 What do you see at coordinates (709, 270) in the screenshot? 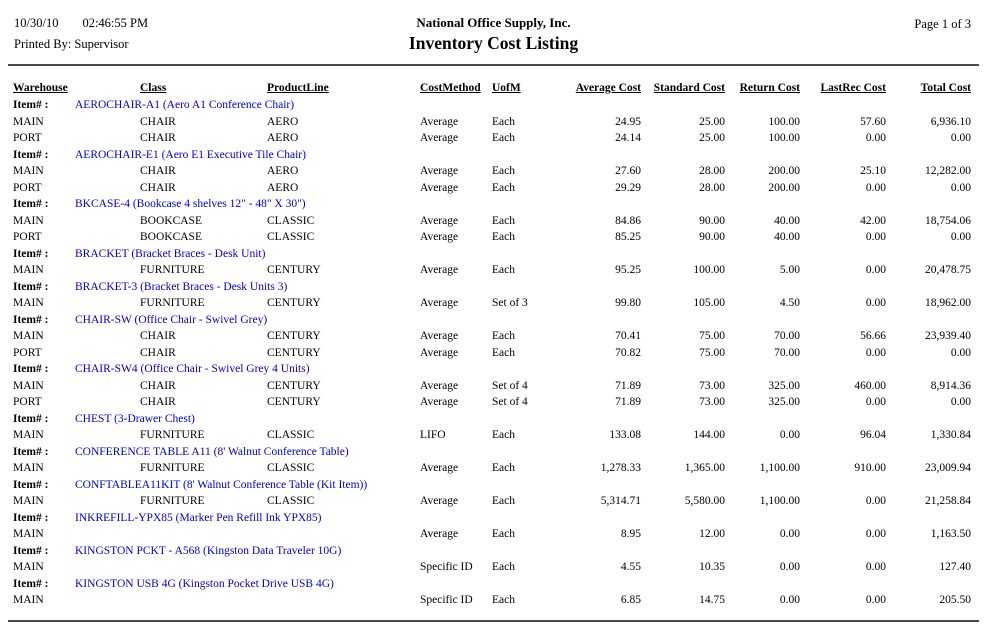
I see `cell-standard-cost: 100.00` at bounding box center [709, 270].